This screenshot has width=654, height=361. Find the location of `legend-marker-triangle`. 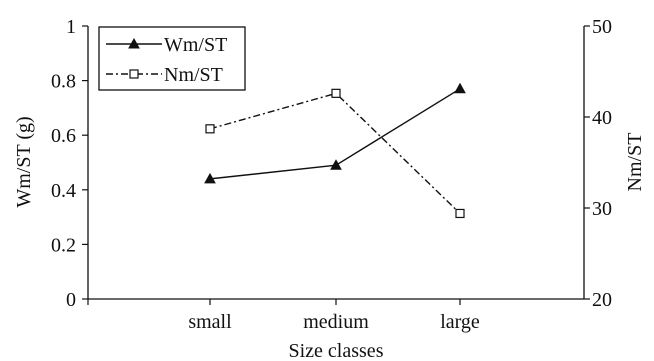

legend-marker-triangle is located at coordinates (134, 43).